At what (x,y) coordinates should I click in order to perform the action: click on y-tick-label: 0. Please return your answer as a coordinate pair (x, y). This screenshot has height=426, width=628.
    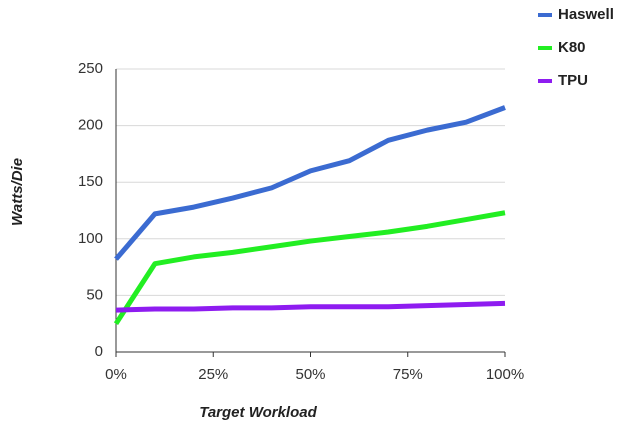
    Looking at the image, I should click on (99, 351).